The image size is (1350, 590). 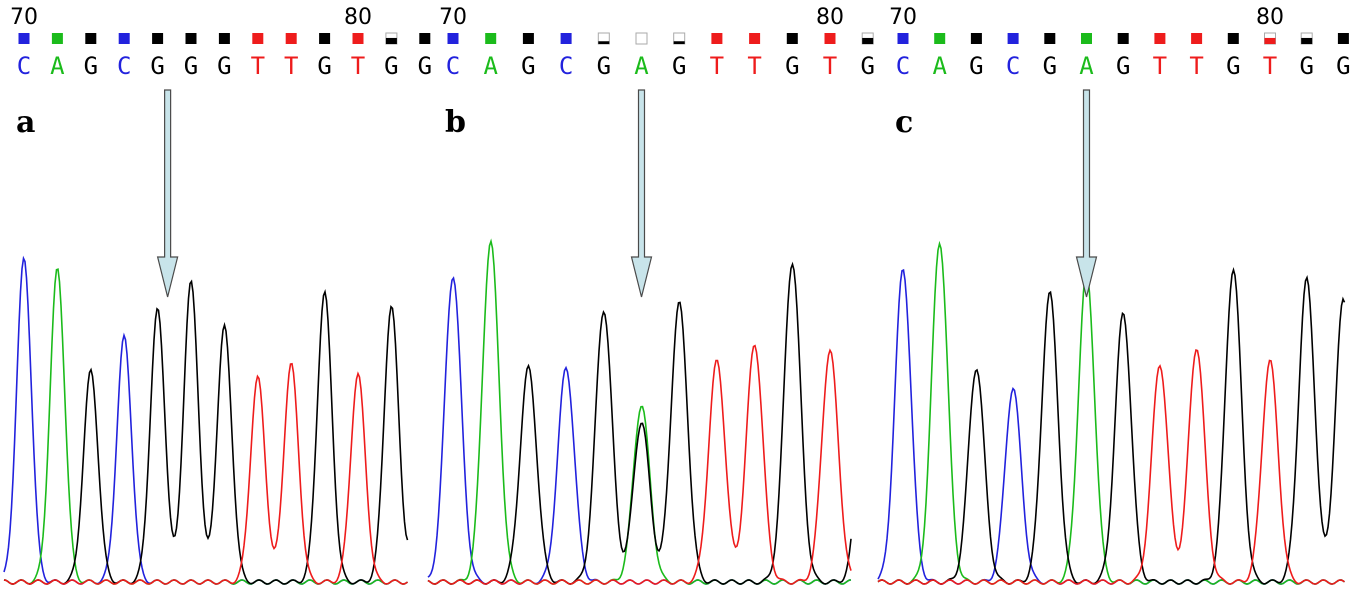 I want to click on panel-label: a, so click(x=25, y=122).